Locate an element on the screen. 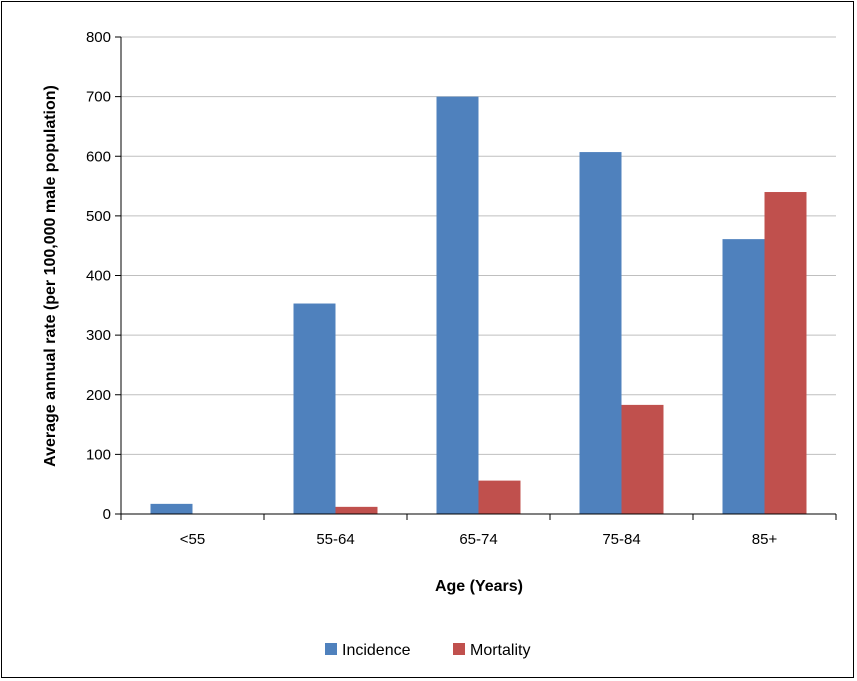 The height and width of the screenshot is (681, 857). x-tick-label: 65-74 is located at coordinates (478, 539).